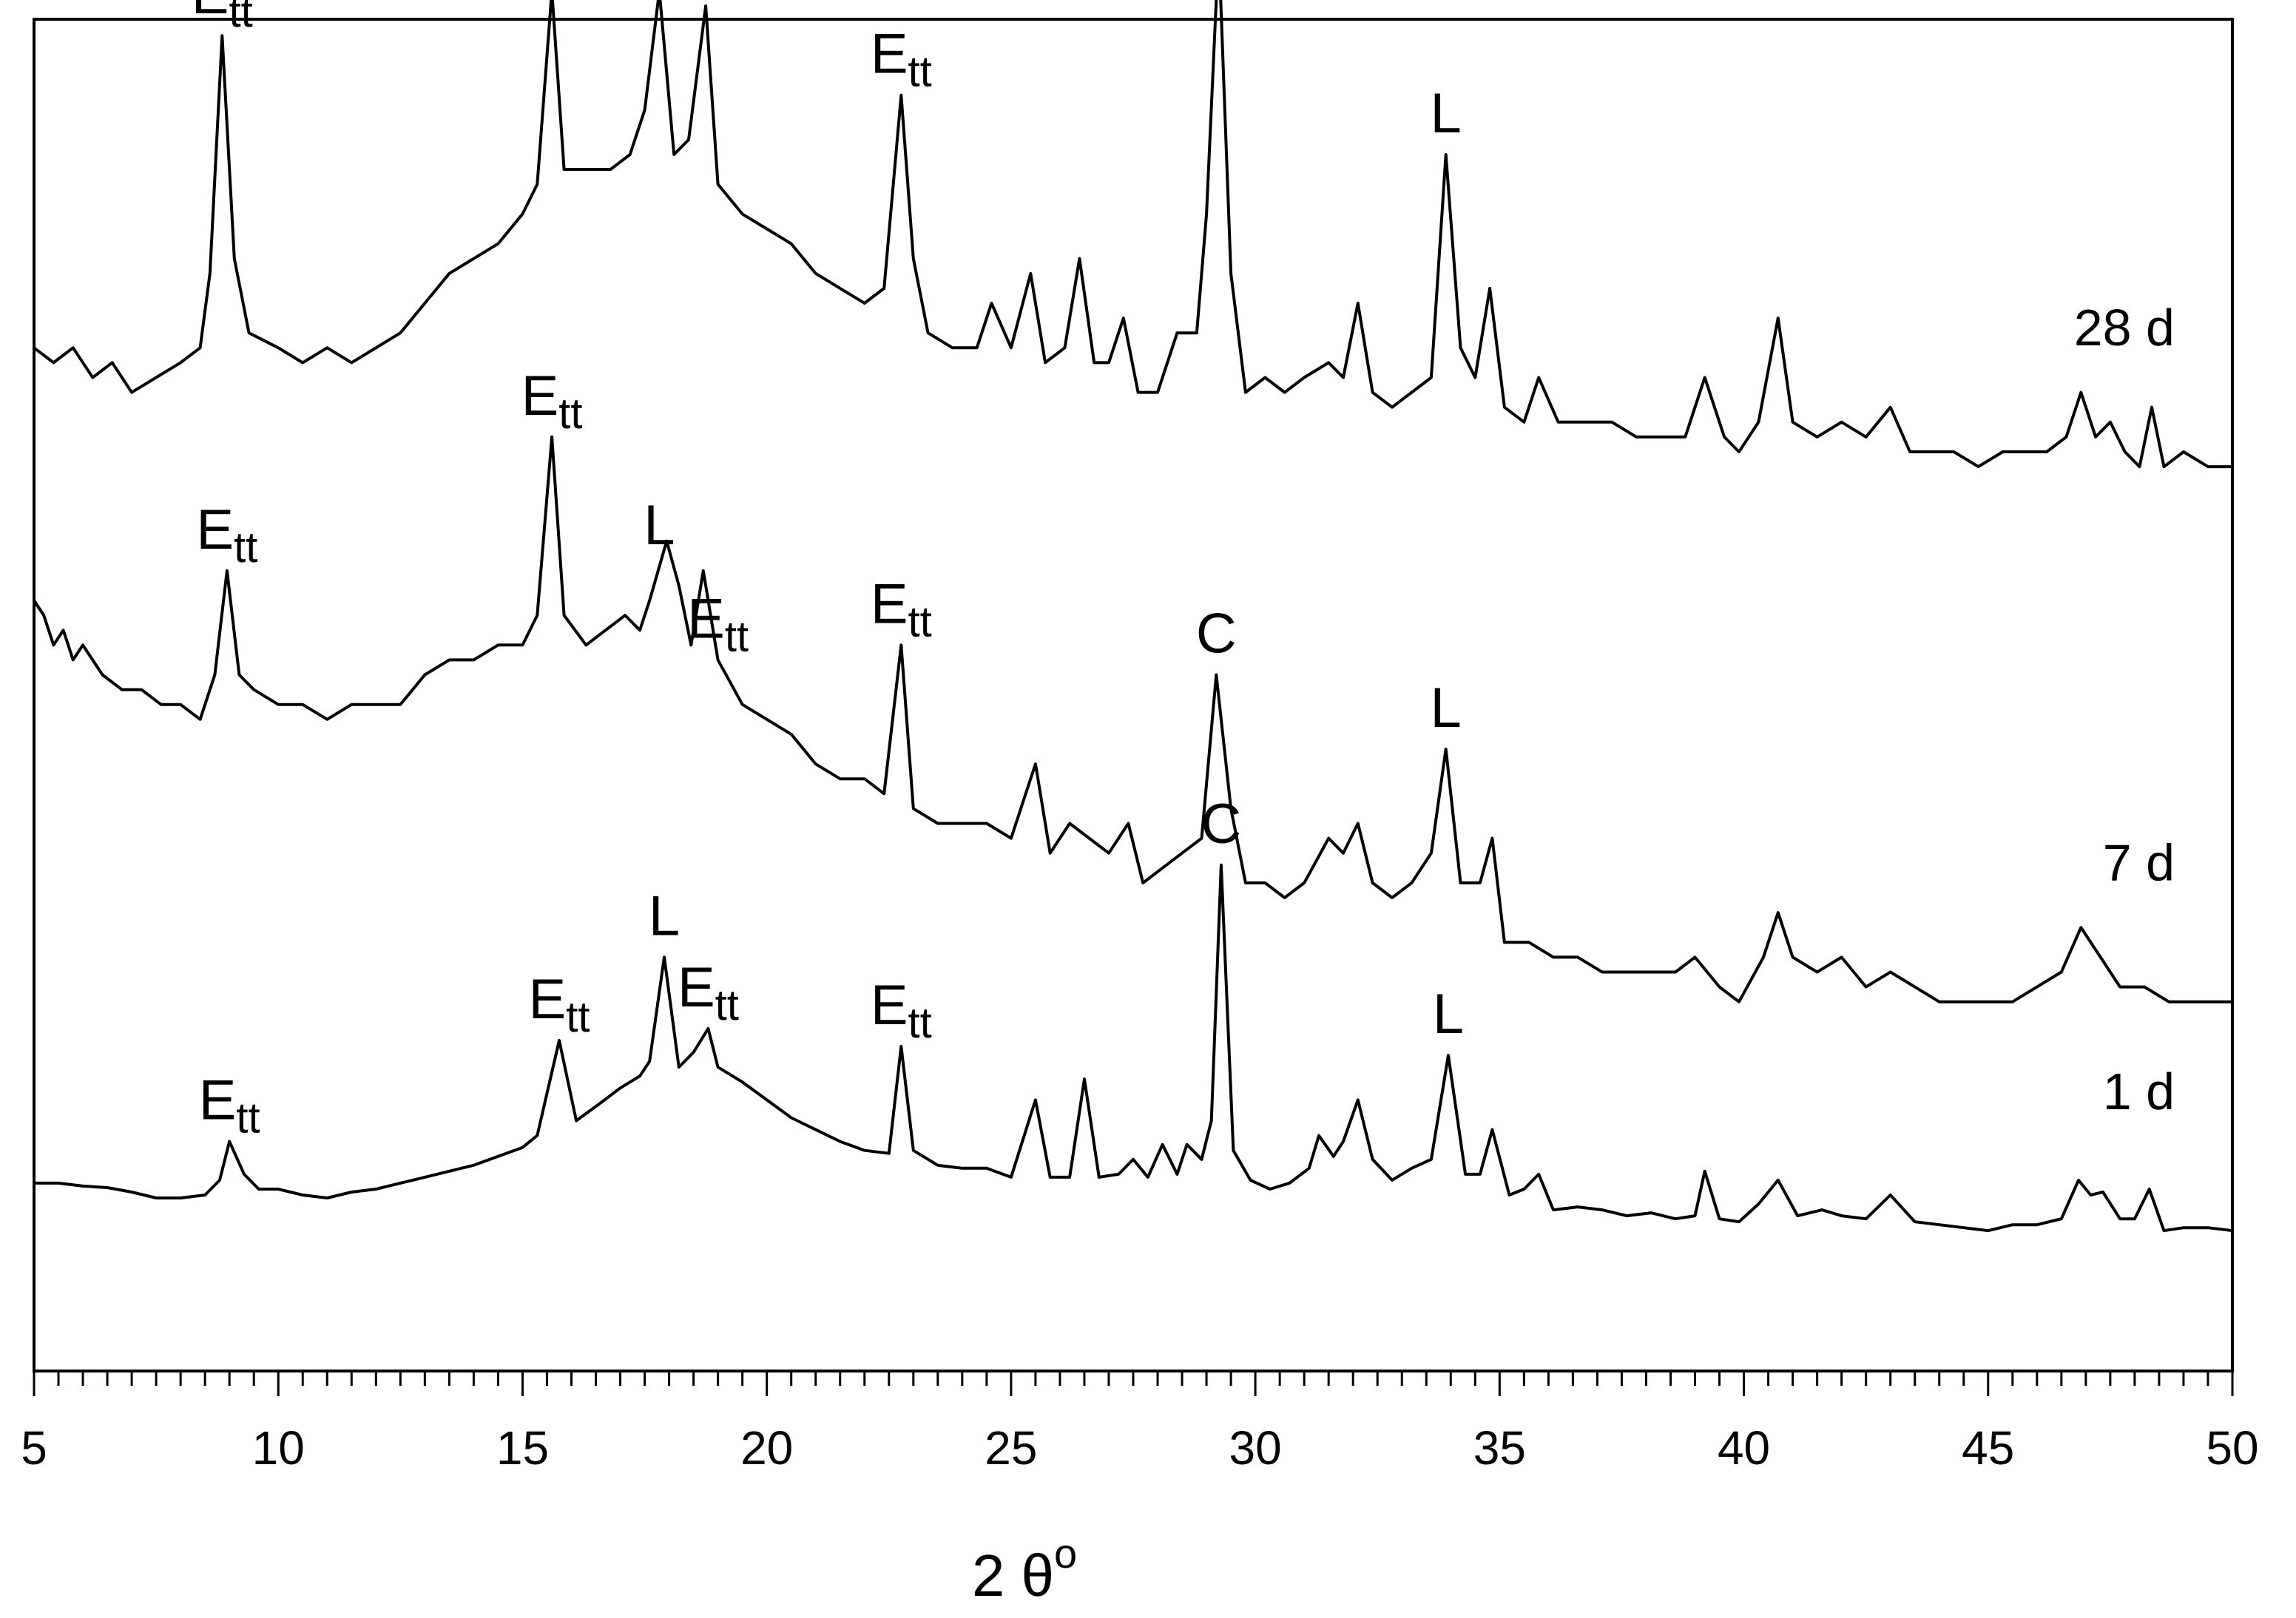  What do you see at coordinates (1013, 1575) in the screenshot?
I see `x-axis-title-text: 2 θ` at bounding box center [1013, 1575].